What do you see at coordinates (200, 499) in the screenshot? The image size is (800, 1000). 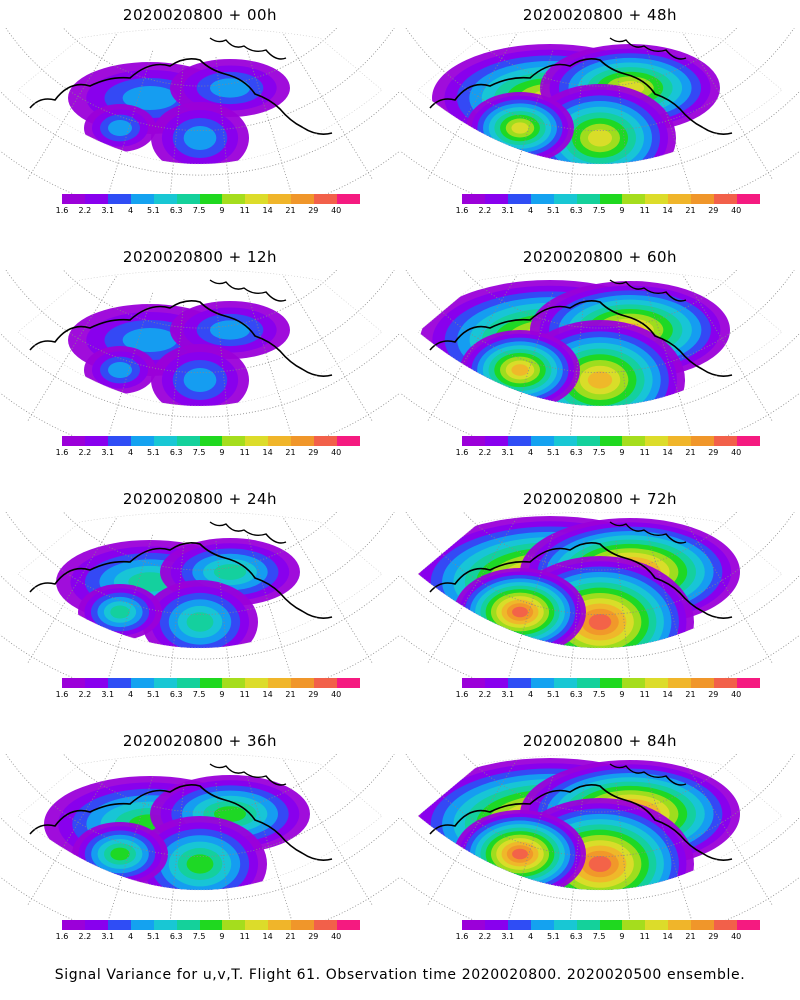 I see `panel-title: 2020020800 + 24h` at bounding box center [200, 499].